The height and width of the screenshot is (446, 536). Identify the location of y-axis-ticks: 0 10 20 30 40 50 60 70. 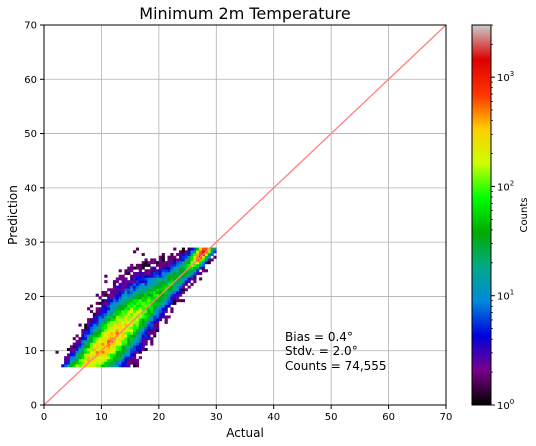
(34, 216).